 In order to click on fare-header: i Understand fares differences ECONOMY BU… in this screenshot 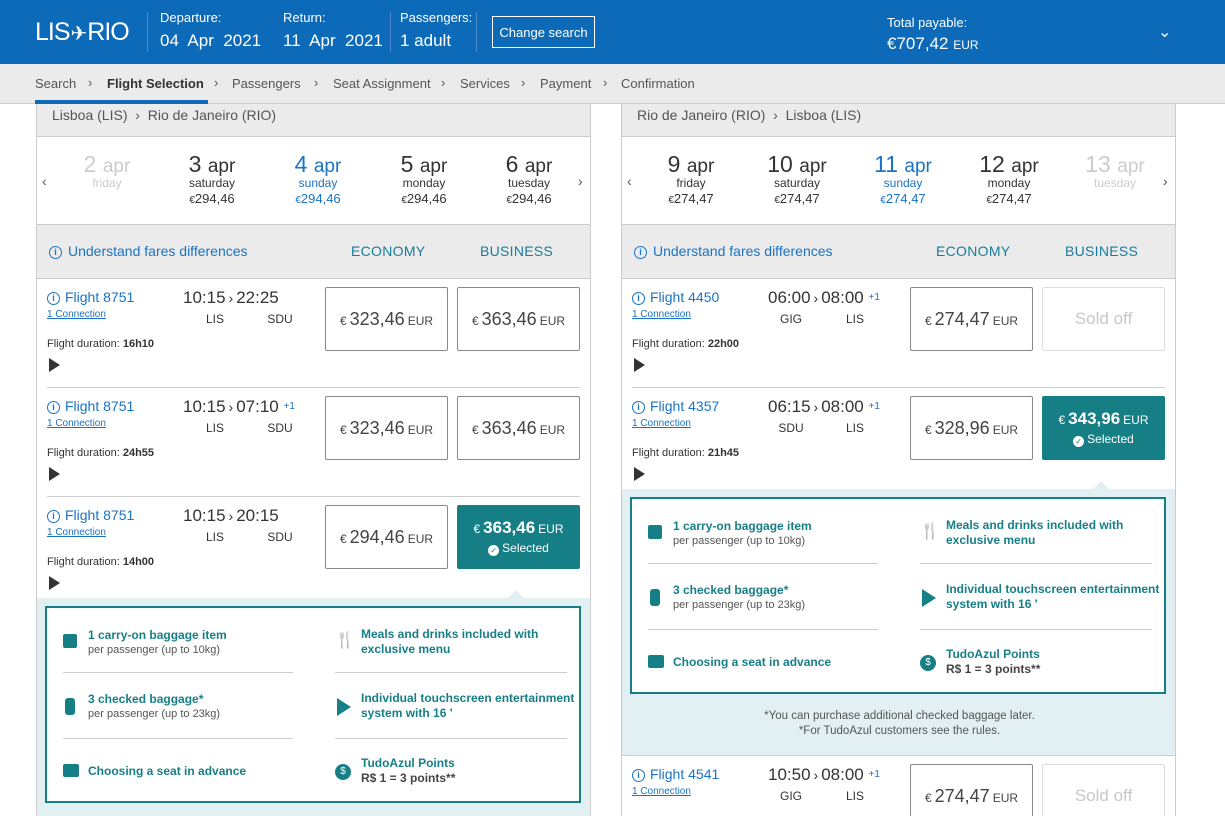, I will do `click(898, 252)`.